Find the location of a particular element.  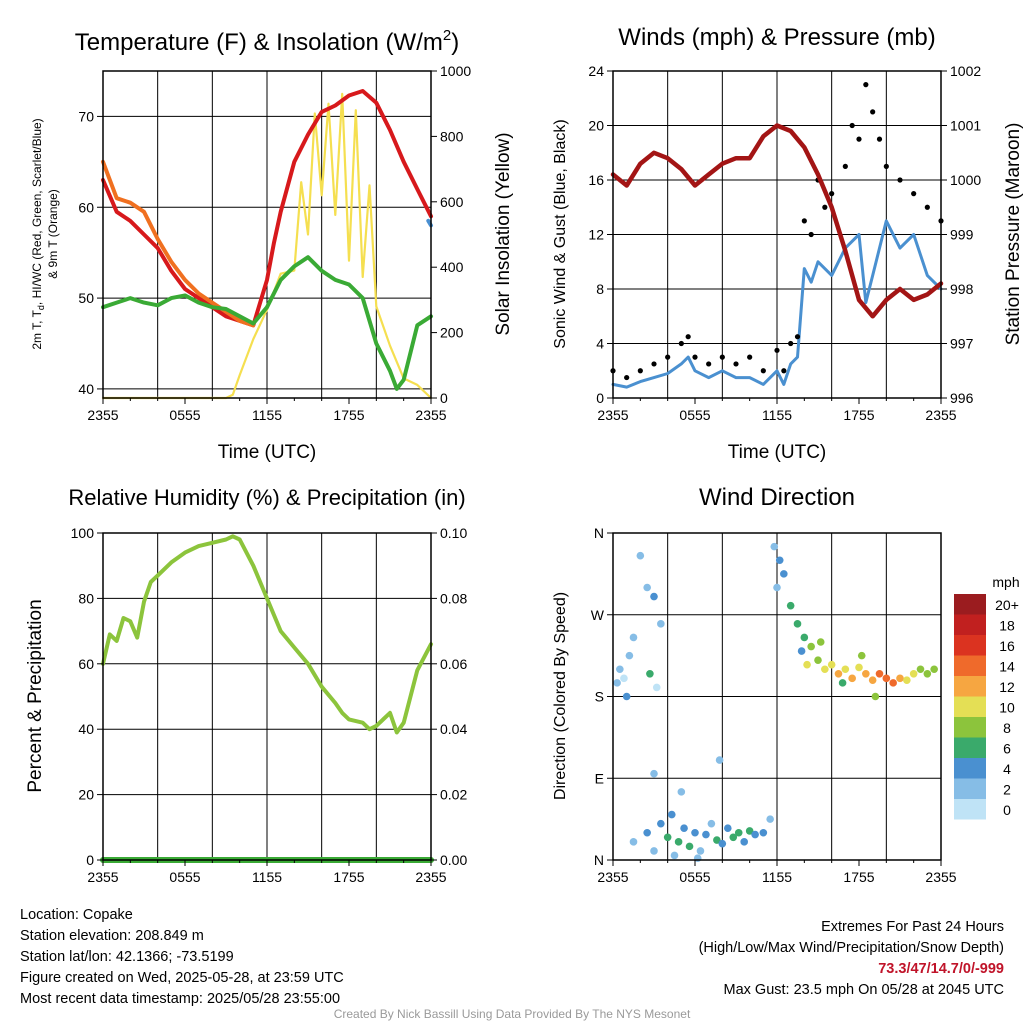

rh-xtick-label: 2355 is located at coordinates (430, 877).